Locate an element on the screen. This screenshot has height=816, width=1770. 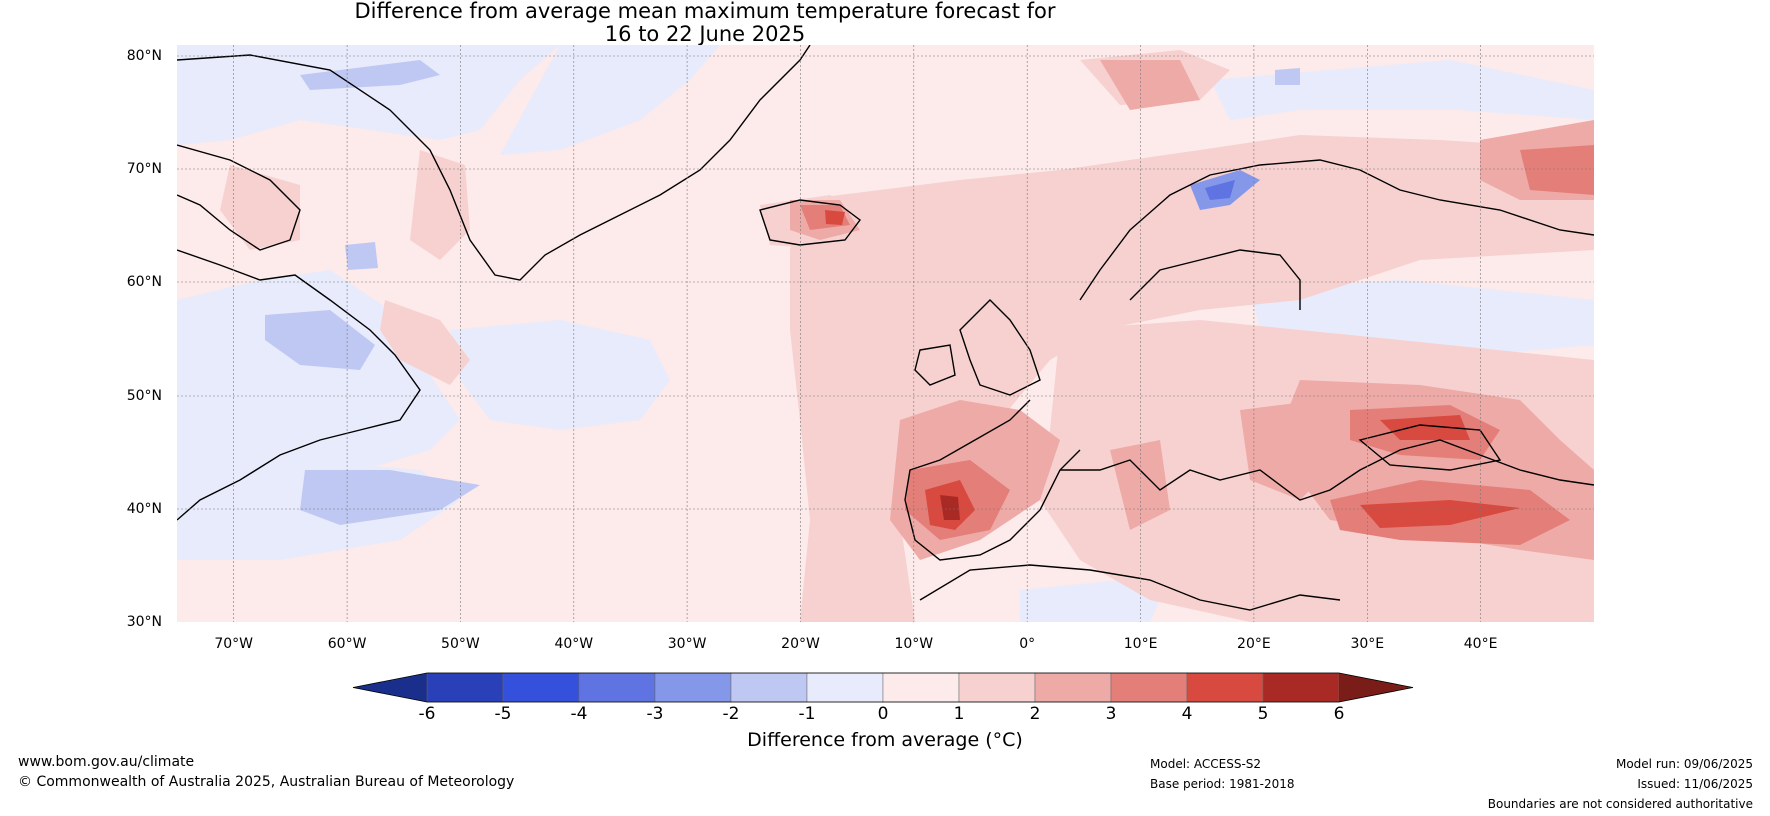
lon-label-40e: 40°E is located at coordinates (1480, 644).